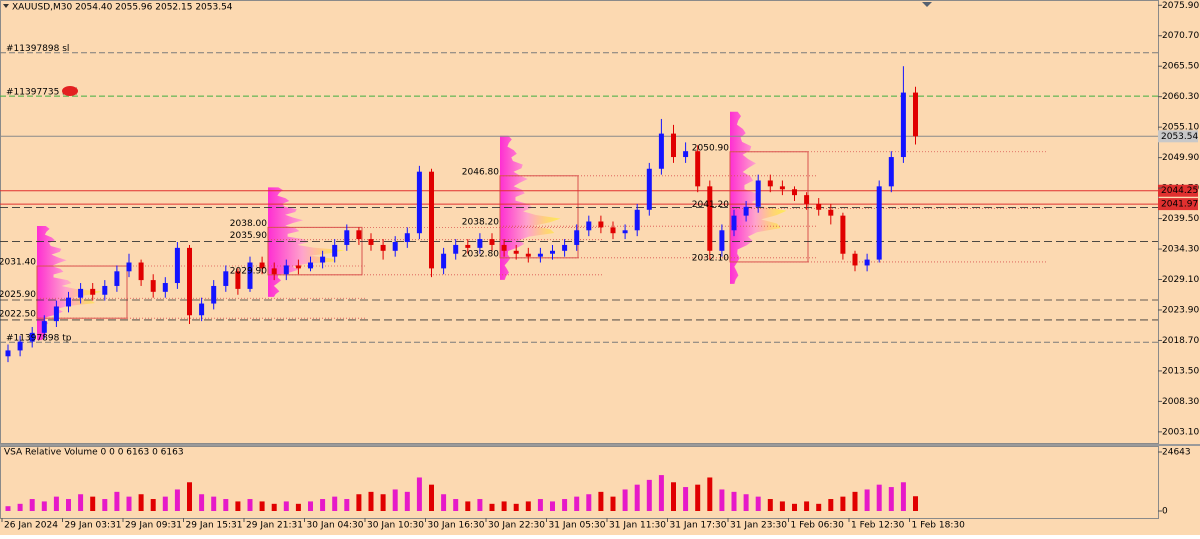 The width and height of the screenshot is (1200, 539). Describe the element at coordinates (94, 453) in the screenshot. I see `volume-title: VSA Relative Volume 0 0 0 6163 0 6163` at that location.